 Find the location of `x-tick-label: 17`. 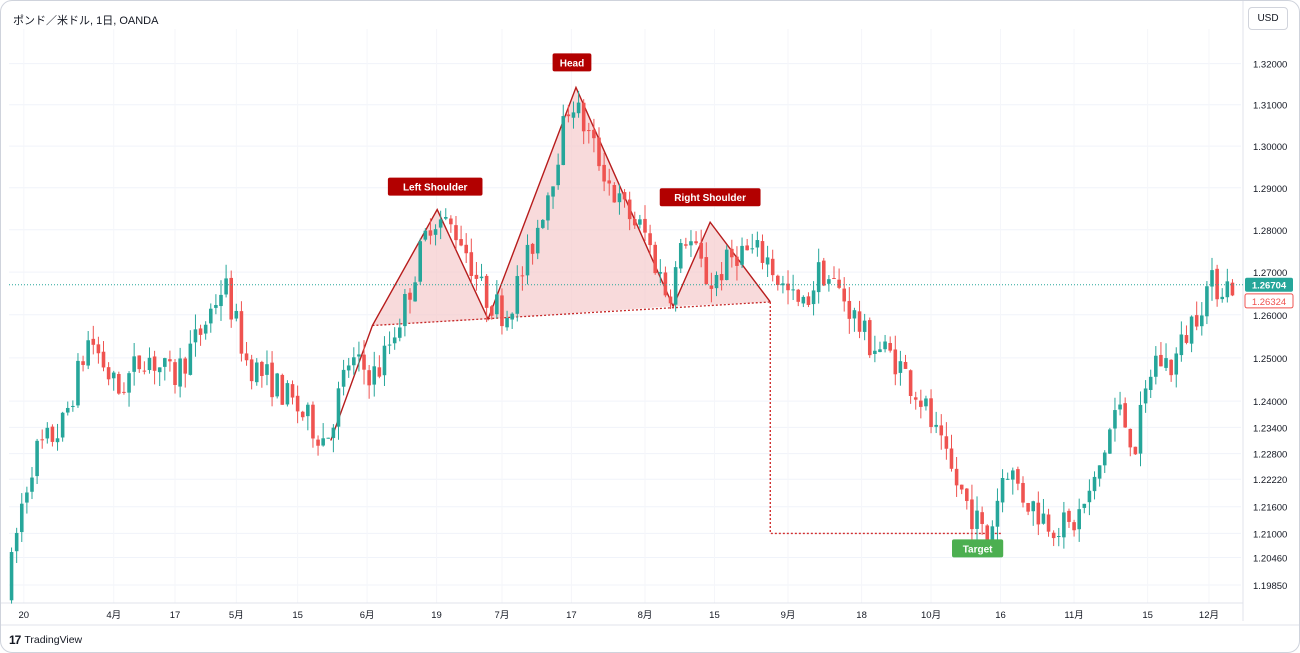

x-tick-label: 17 is located at coordinates (571, 615).